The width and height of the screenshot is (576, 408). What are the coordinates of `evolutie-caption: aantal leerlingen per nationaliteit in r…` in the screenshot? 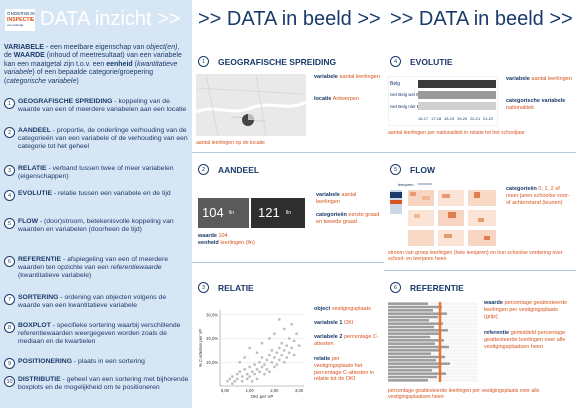 It's located at (456, 133).